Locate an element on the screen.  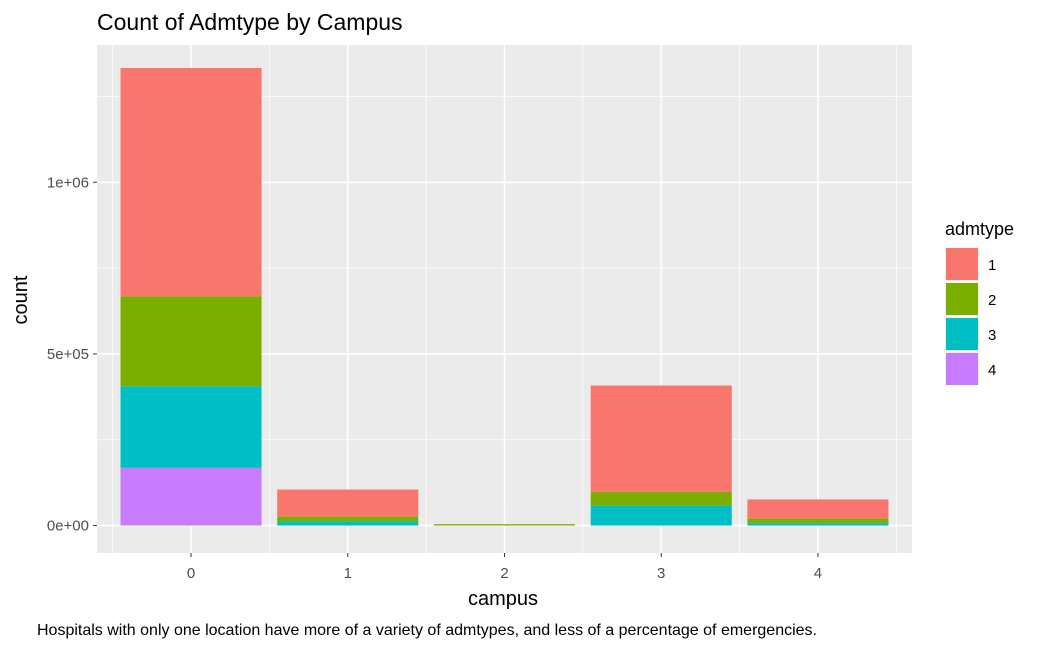
x-tick-label: 1 is located at coordinates (348, 573).